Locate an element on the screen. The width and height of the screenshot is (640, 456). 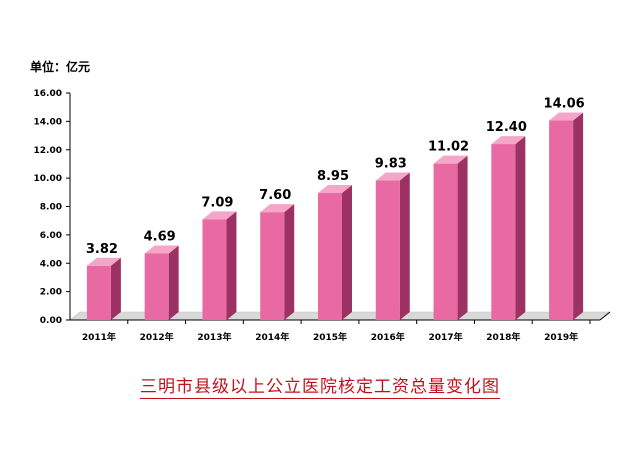
x-tick-label: 2012年 is located at coordinates (157, 337).